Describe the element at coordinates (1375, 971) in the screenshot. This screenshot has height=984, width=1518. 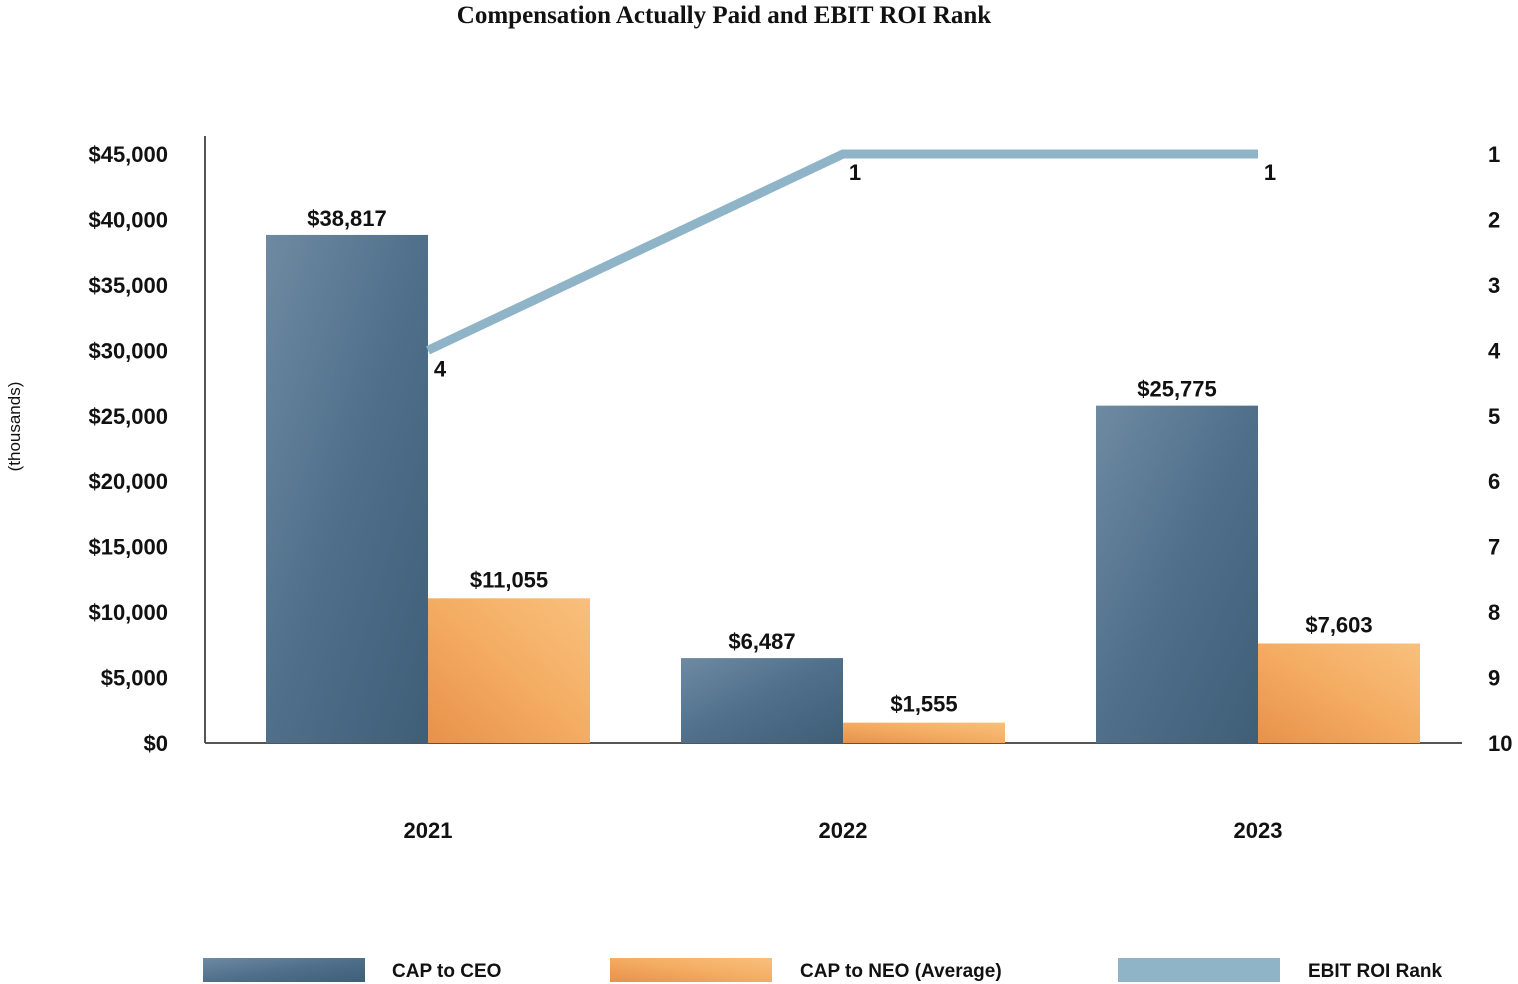
I see `legend-label-rank: EBIT ROI Rank` at that location.